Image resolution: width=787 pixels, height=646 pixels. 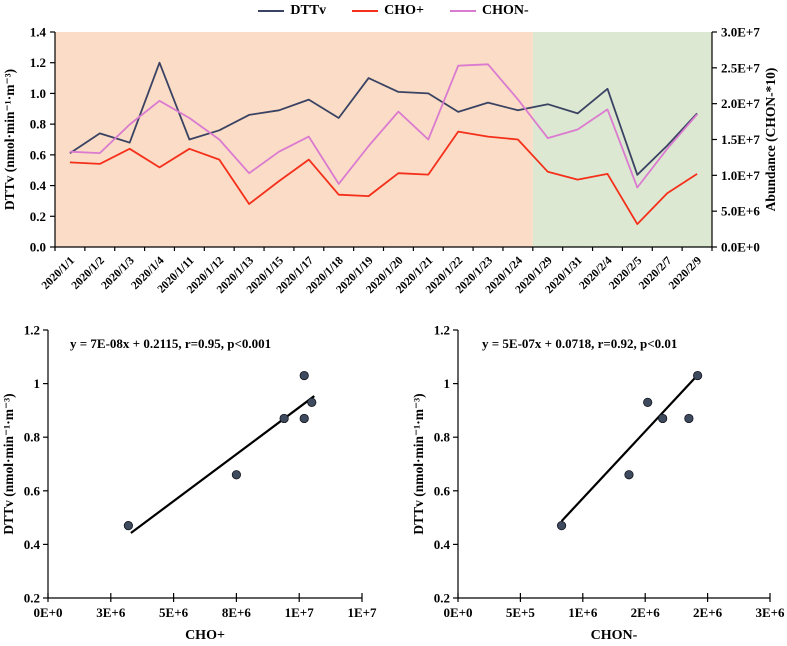 What do you see at coordinates (630, 447) in the screenshot?
I see `trend-line` at bounding box center [630, 447].